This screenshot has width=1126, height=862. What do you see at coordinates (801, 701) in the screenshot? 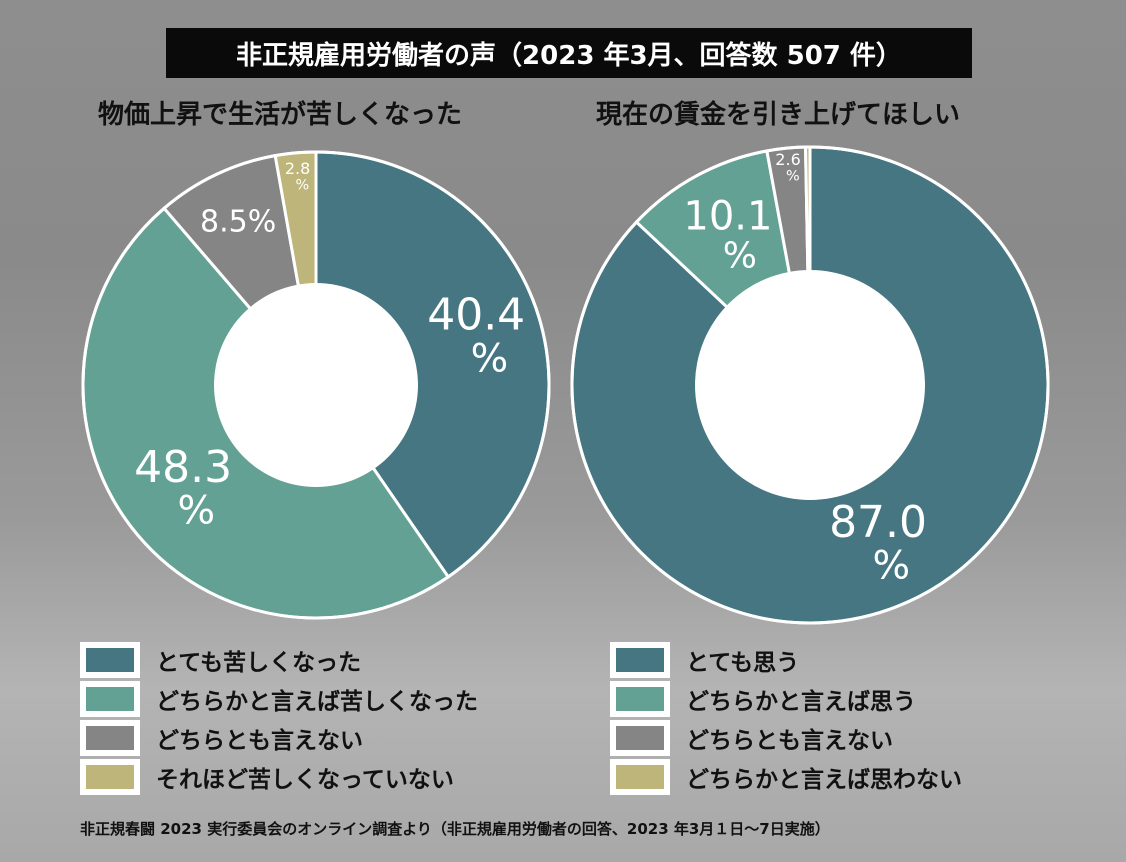
I see `legend-label: どちらかと言えば思う` at bounding box center [801, 701].